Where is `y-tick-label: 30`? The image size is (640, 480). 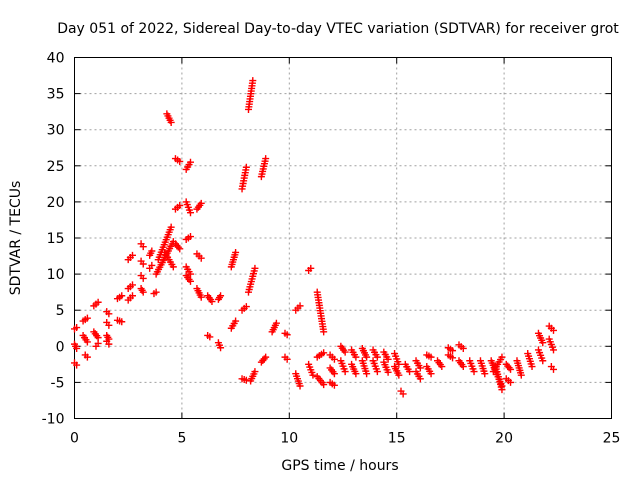
y-tick-label: 30 is located at coordinates (56, 131).